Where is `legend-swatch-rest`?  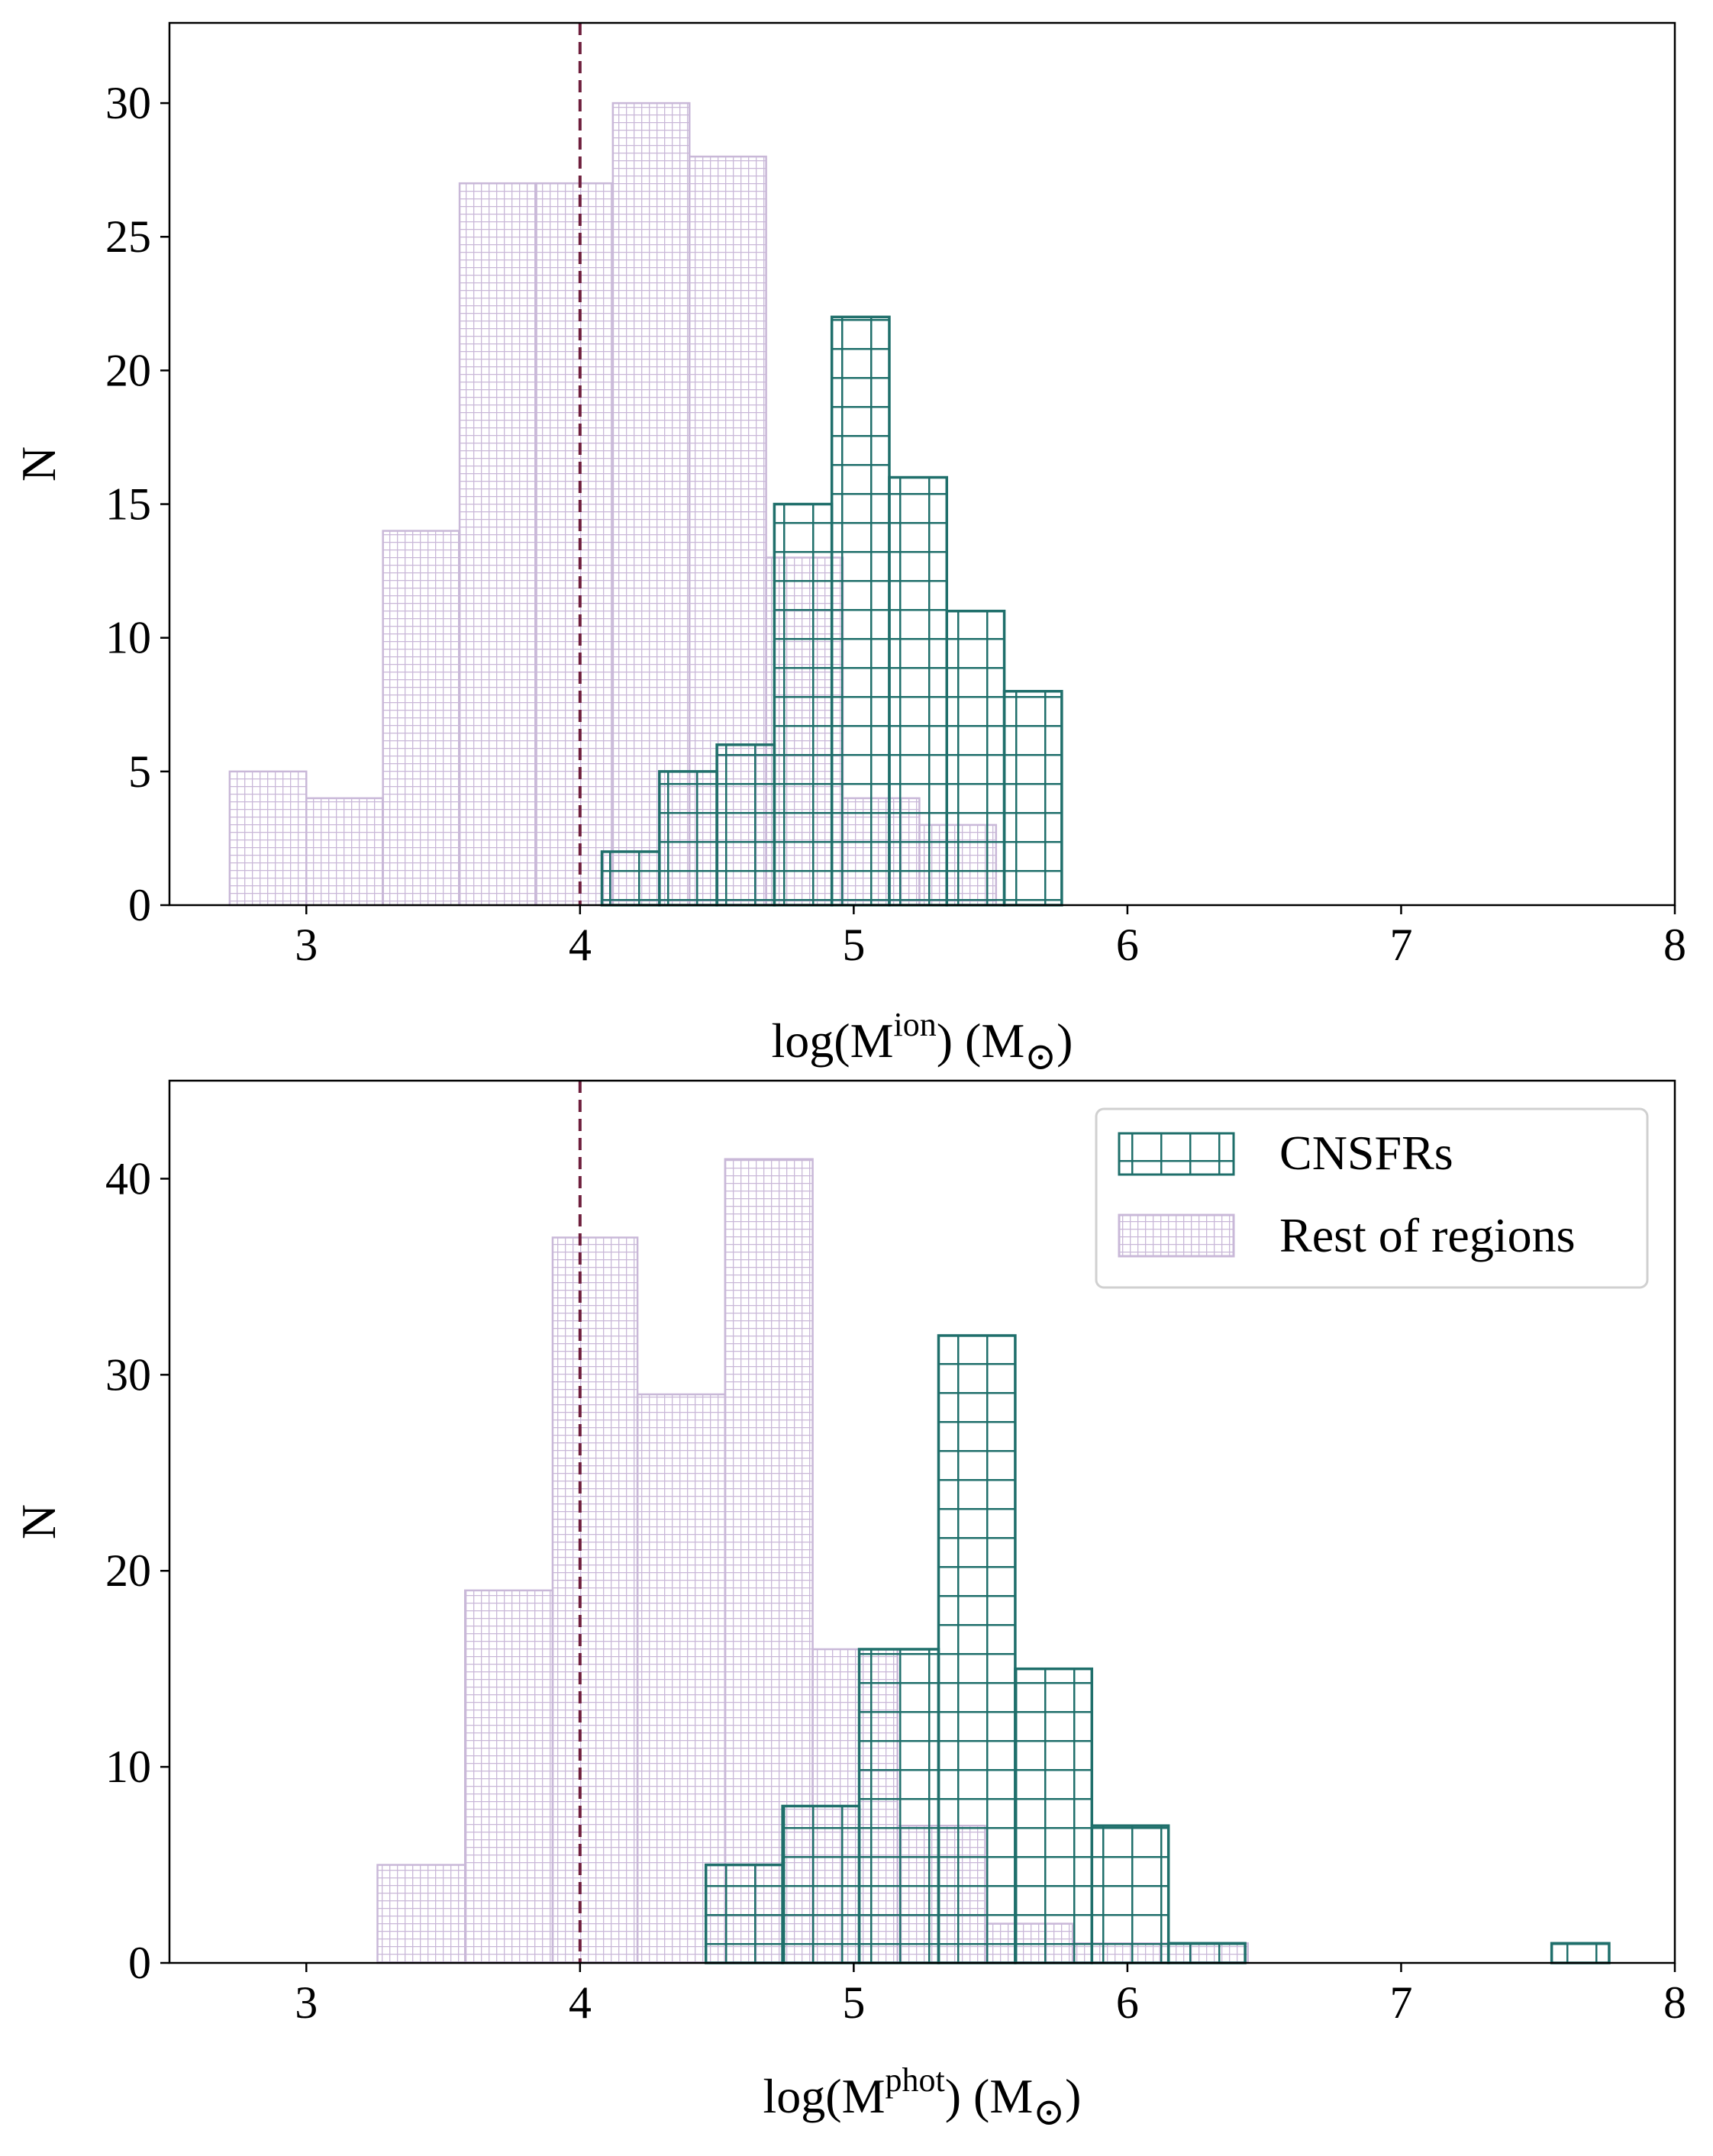 legend-swatch-rest is located at coordinates (1176, 1235).